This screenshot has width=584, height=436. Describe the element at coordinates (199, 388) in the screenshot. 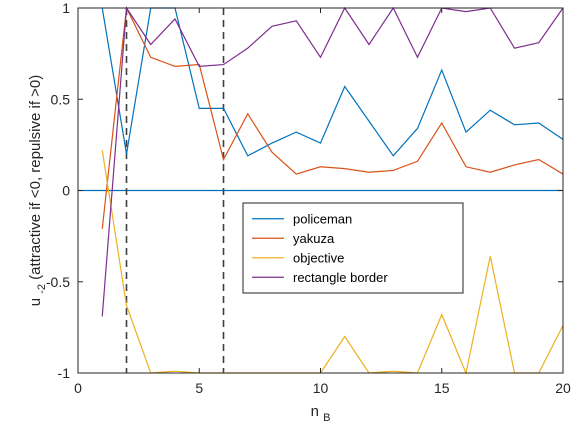

I see `x-tick-label: 5` at that location.